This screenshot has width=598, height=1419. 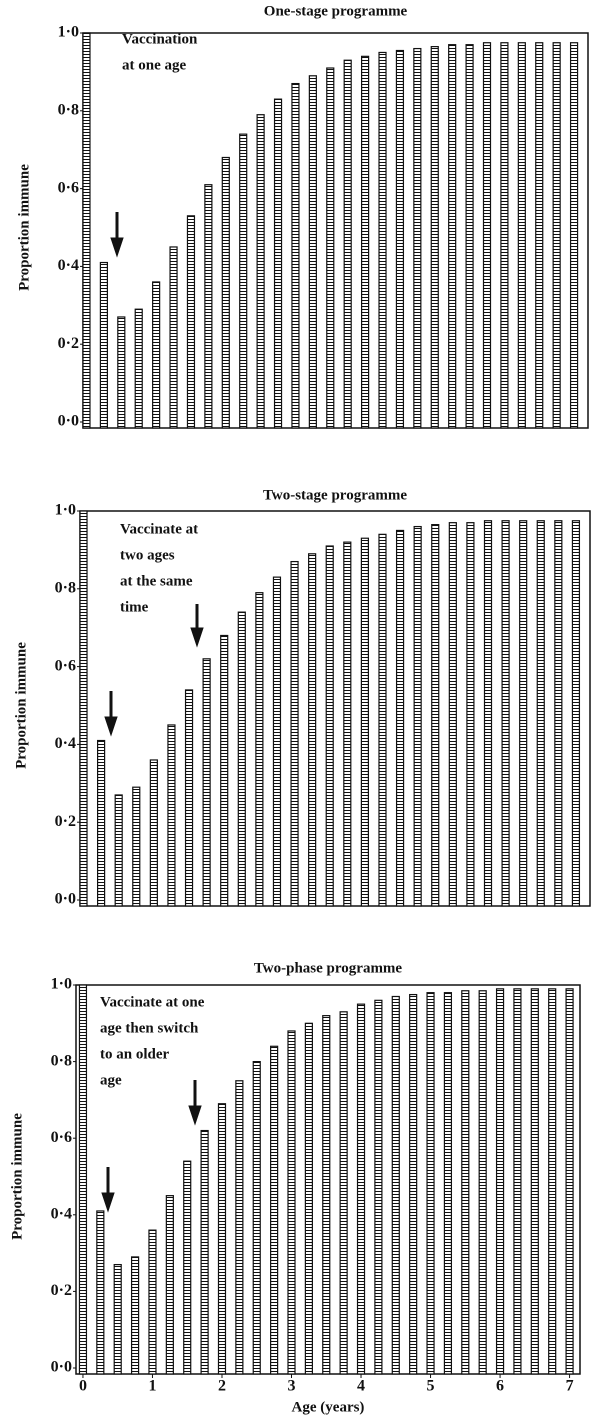 I want to click on annotation: age then switch, so click(x=149, y=1028).